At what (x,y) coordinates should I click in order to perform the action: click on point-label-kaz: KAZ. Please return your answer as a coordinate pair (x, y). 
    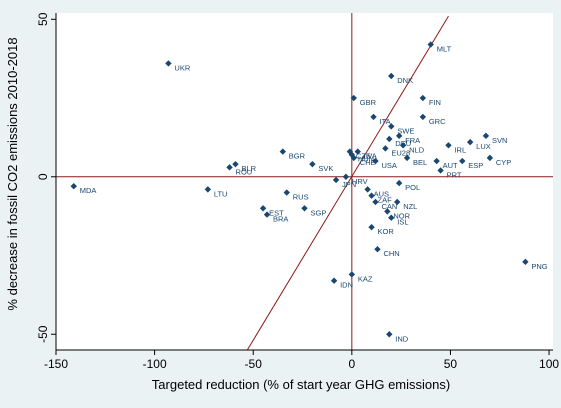
    Looking at the image, I should click on (365, 278).